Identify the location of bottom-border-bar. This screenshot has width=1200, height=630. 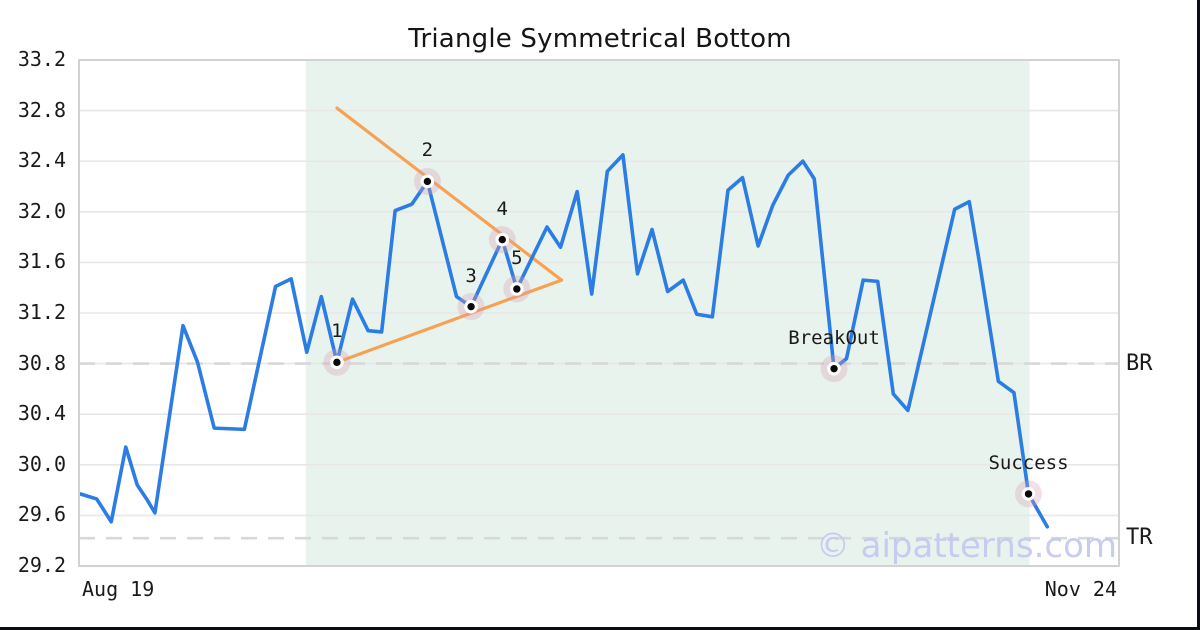
(600, 628).